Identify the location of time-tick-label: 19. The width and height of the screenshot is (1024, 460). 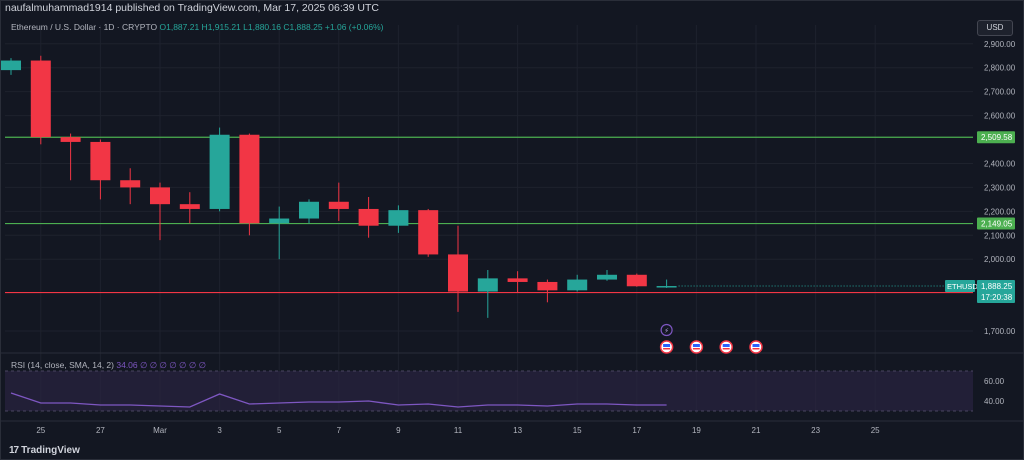
(696, 430).